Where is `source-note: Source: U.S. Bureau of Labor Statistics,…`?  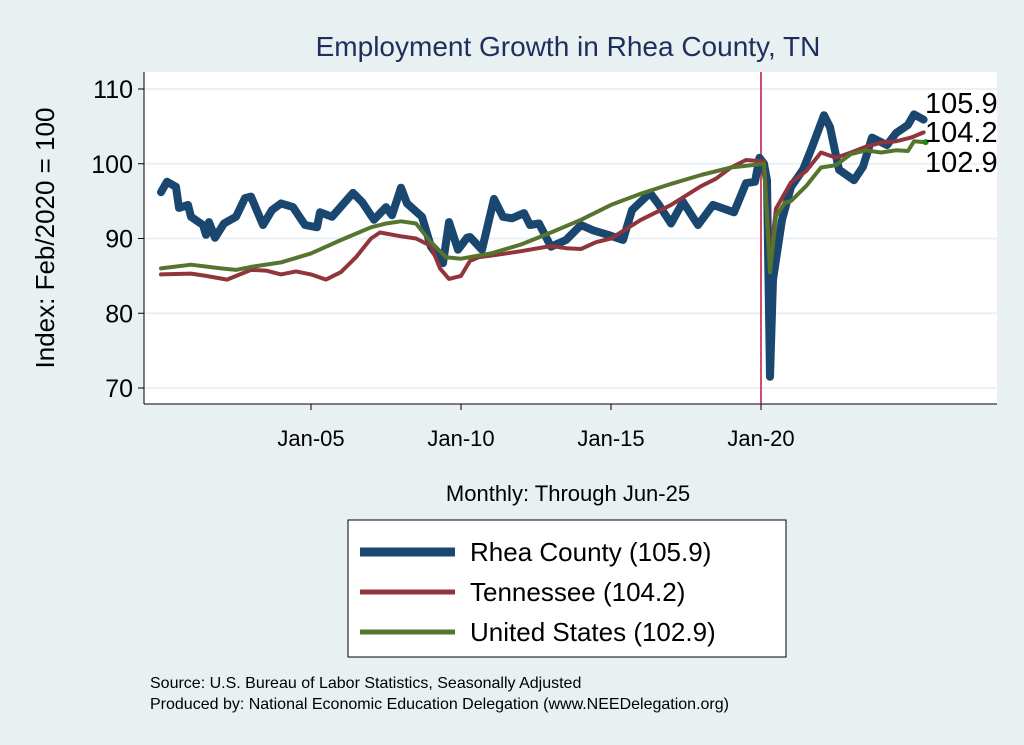
source-note: Source: U.S. Bureau of Labor Statistics,… is located at coordinates (365, 683).